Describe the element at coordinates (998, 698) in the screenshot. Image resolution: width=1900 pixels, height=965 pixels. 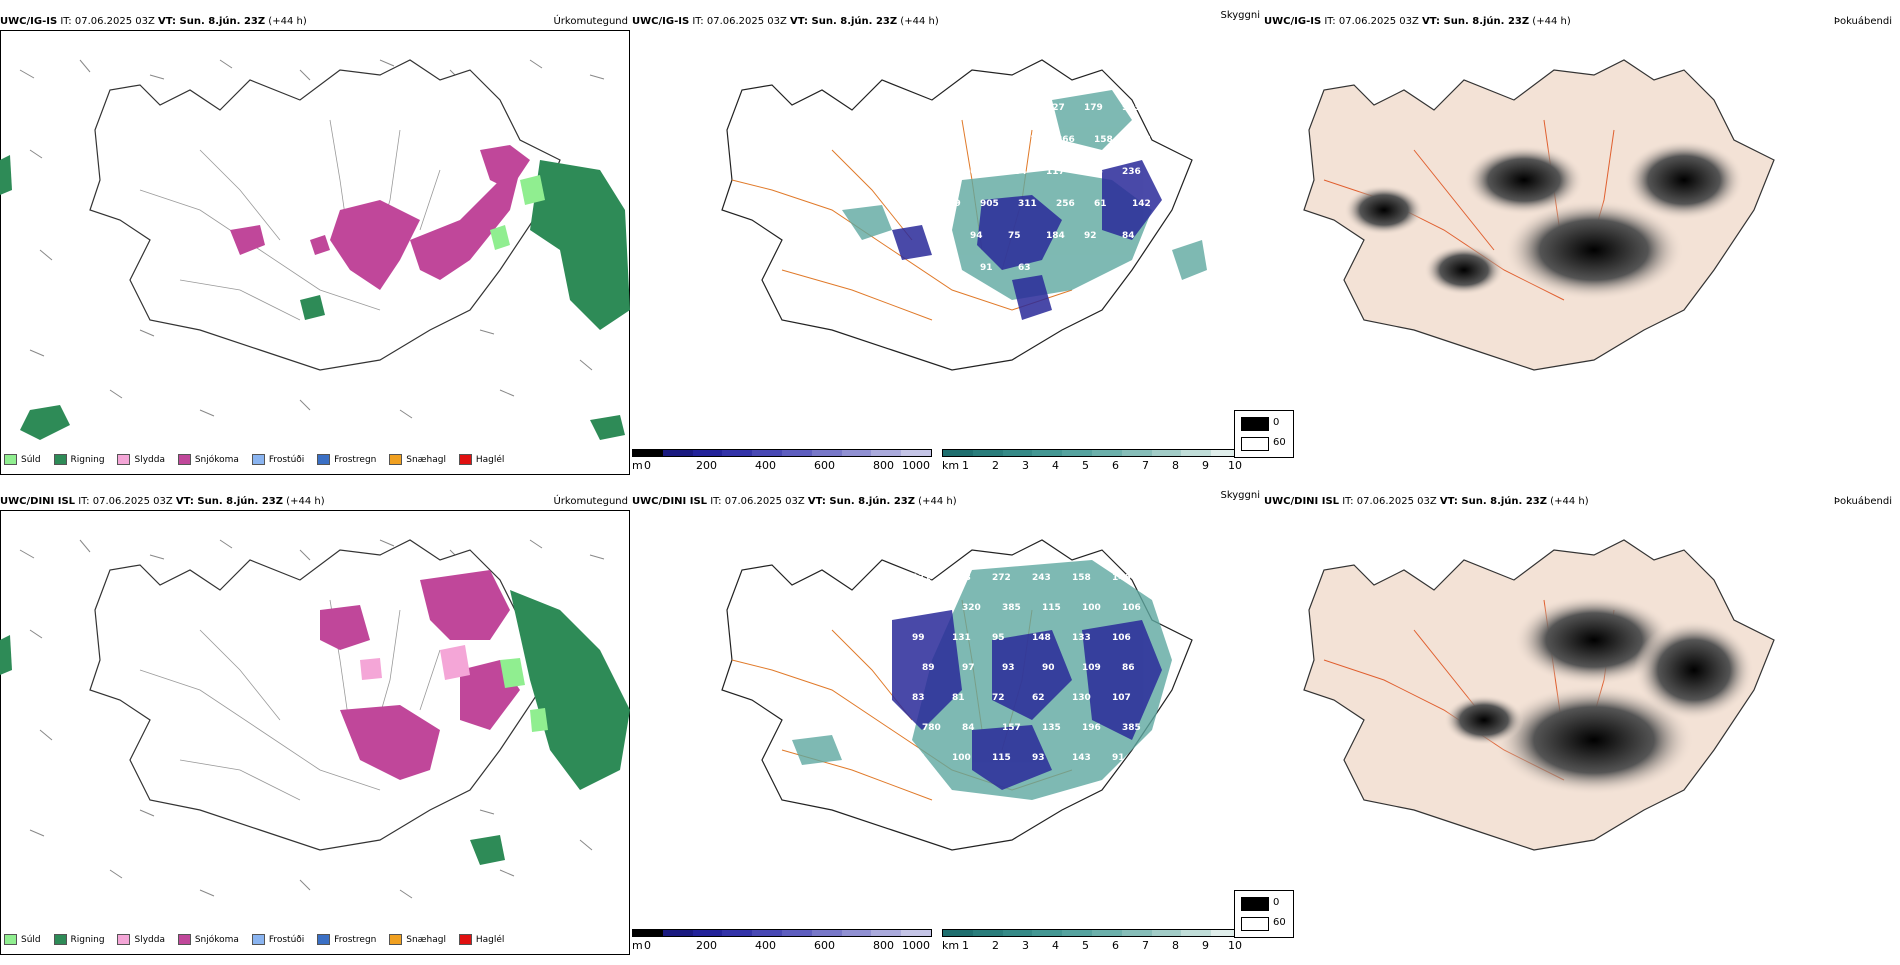
I see `cloudbase-label: 72` at that location.